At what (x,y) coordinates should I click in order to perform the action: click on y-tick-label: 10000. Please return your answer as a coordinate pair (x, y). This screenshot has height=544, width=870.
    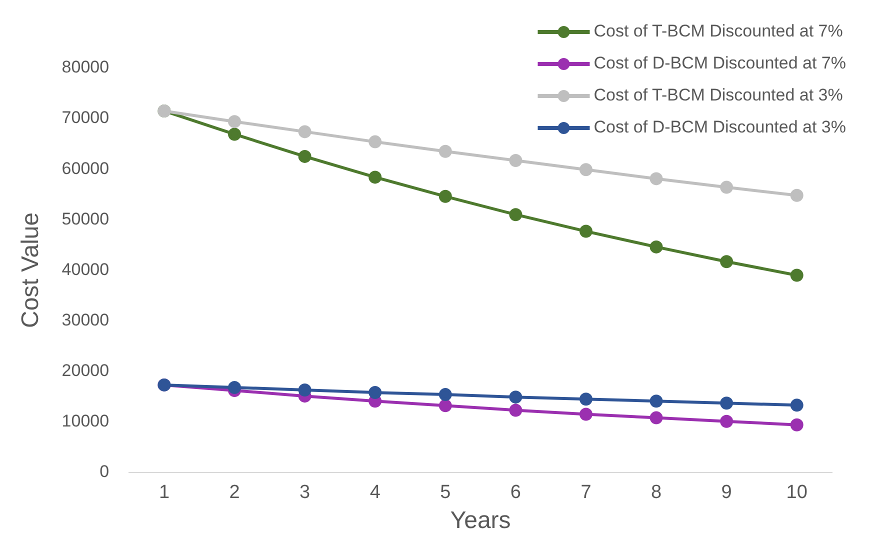
    Looking at the image, I should click on (86, 421).